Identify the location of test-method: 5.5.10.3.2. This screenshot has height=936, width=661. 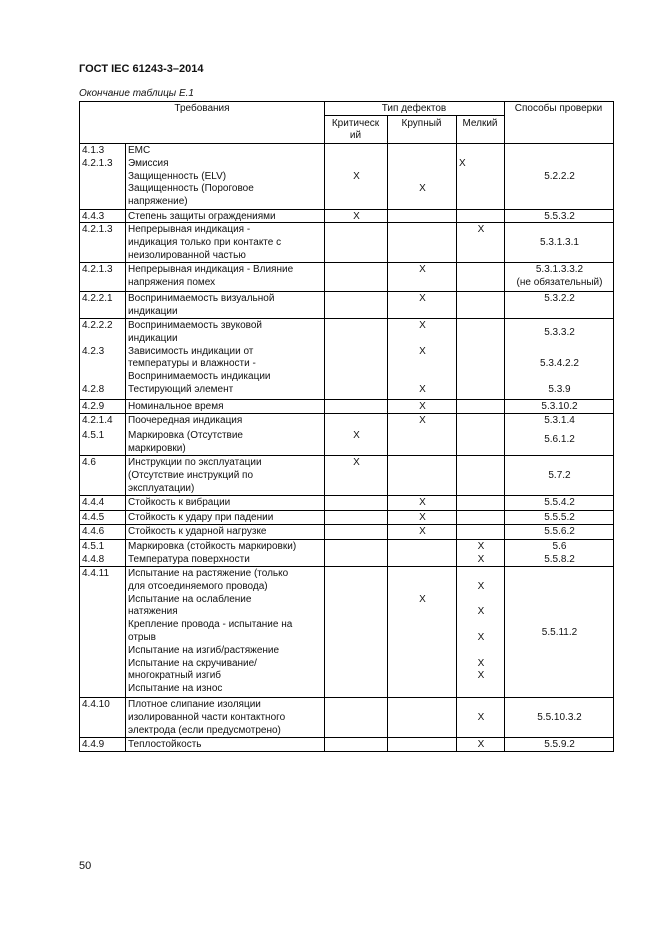
(559, 717).